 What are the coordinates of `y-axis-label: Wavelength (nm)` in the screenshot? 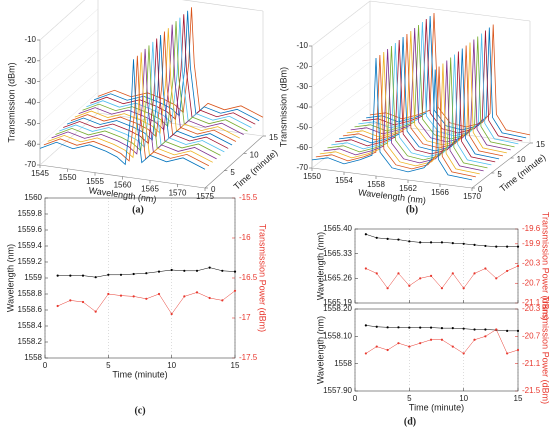 It's located at (10, 278).